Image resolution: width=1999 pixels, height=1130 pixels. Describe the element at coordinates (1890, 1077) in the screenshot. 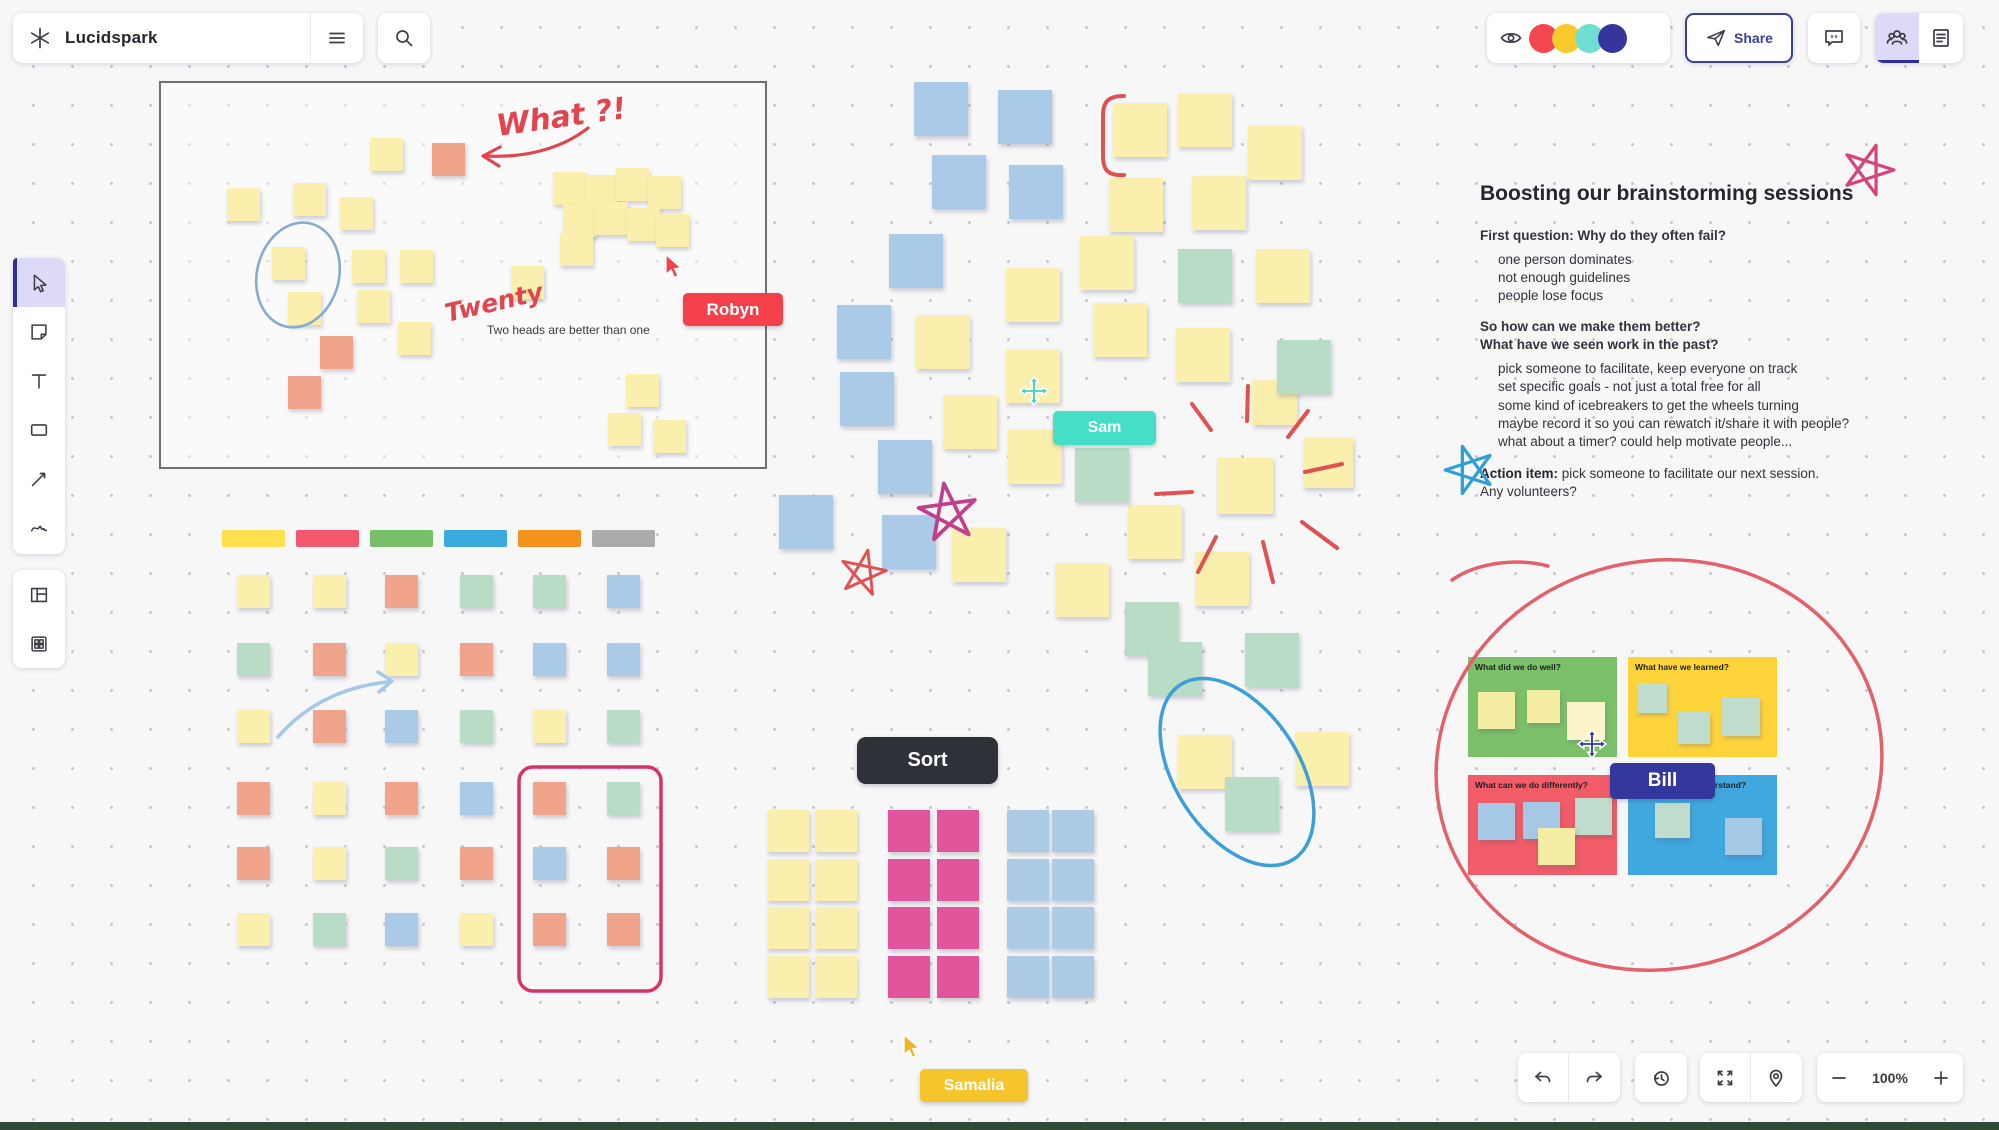

I see `zoom-level: 100%` at that location.